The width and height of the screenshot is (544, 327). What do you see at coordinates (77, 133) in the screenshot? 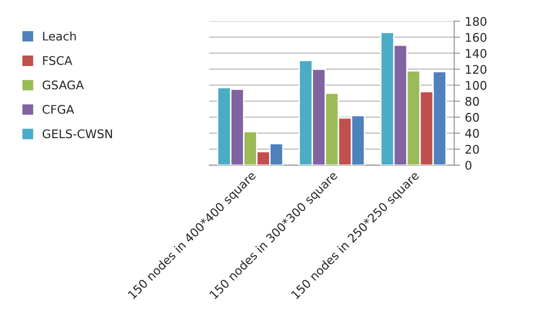
I see `legend-label: GELS-CWSN` at bounding box center [77, 133].